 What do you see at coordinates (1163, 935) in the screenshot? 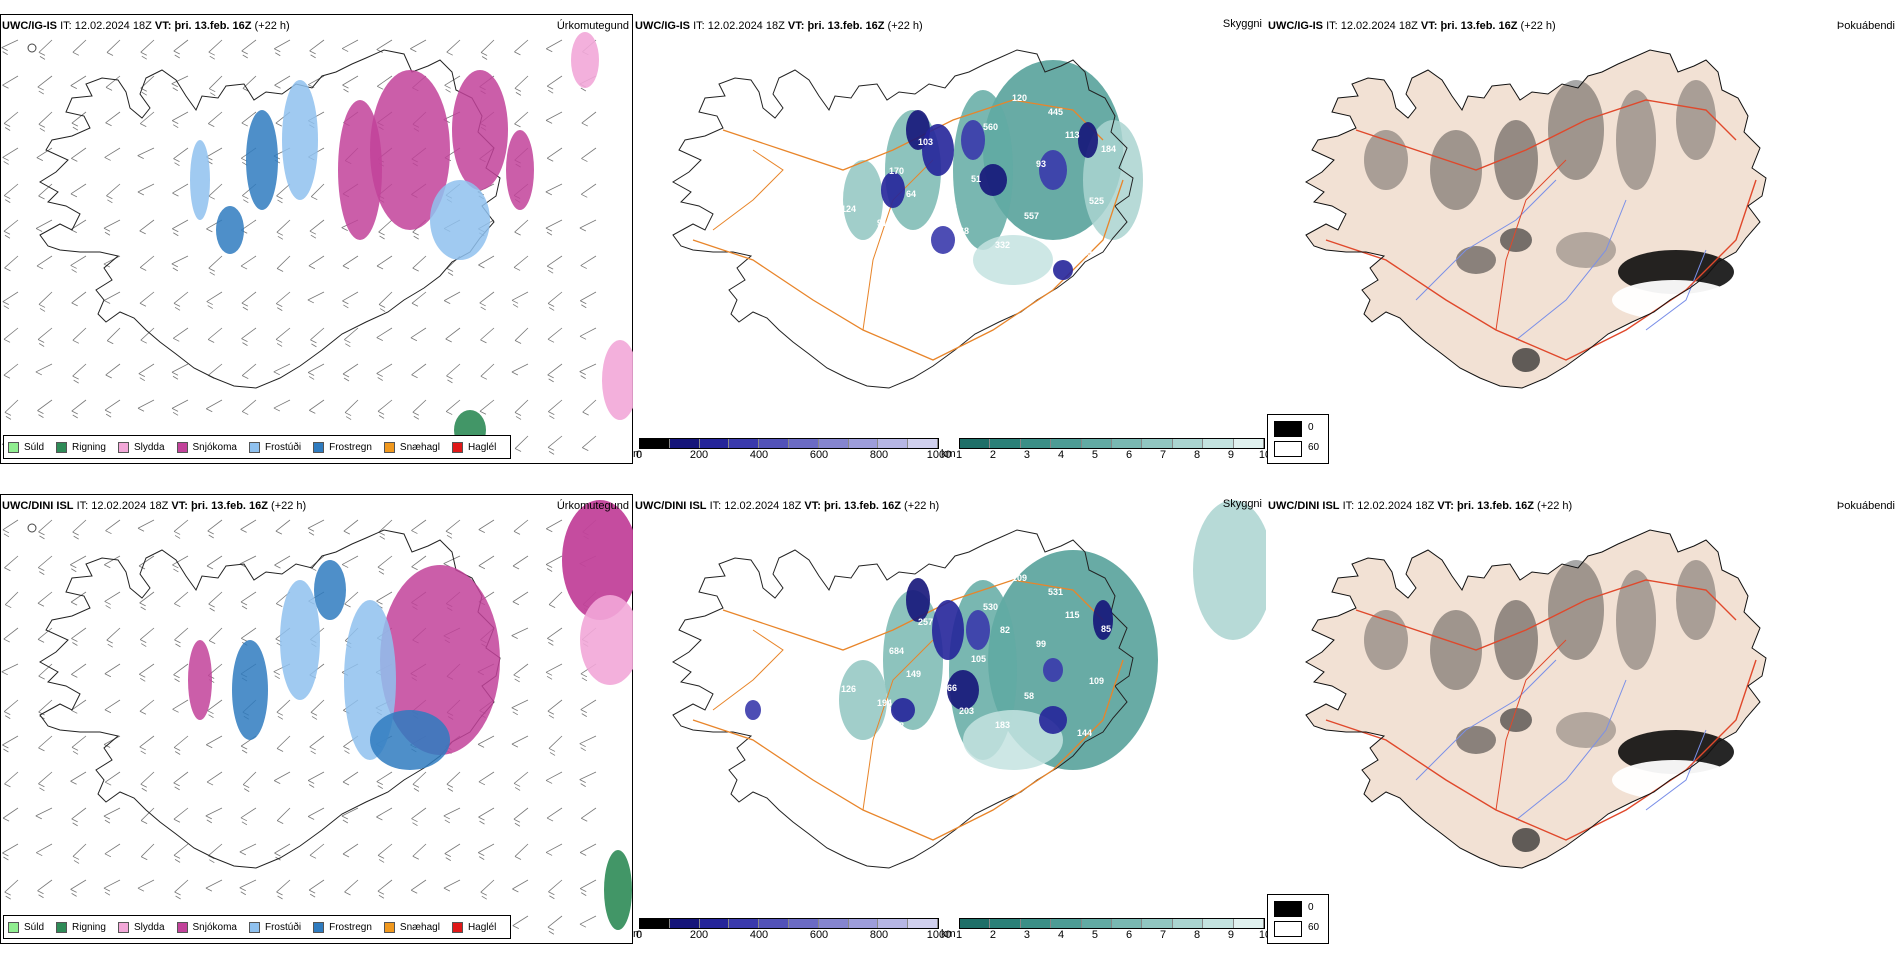
I see `colorbar-tick: 7` at bounding box center [1163, 935].